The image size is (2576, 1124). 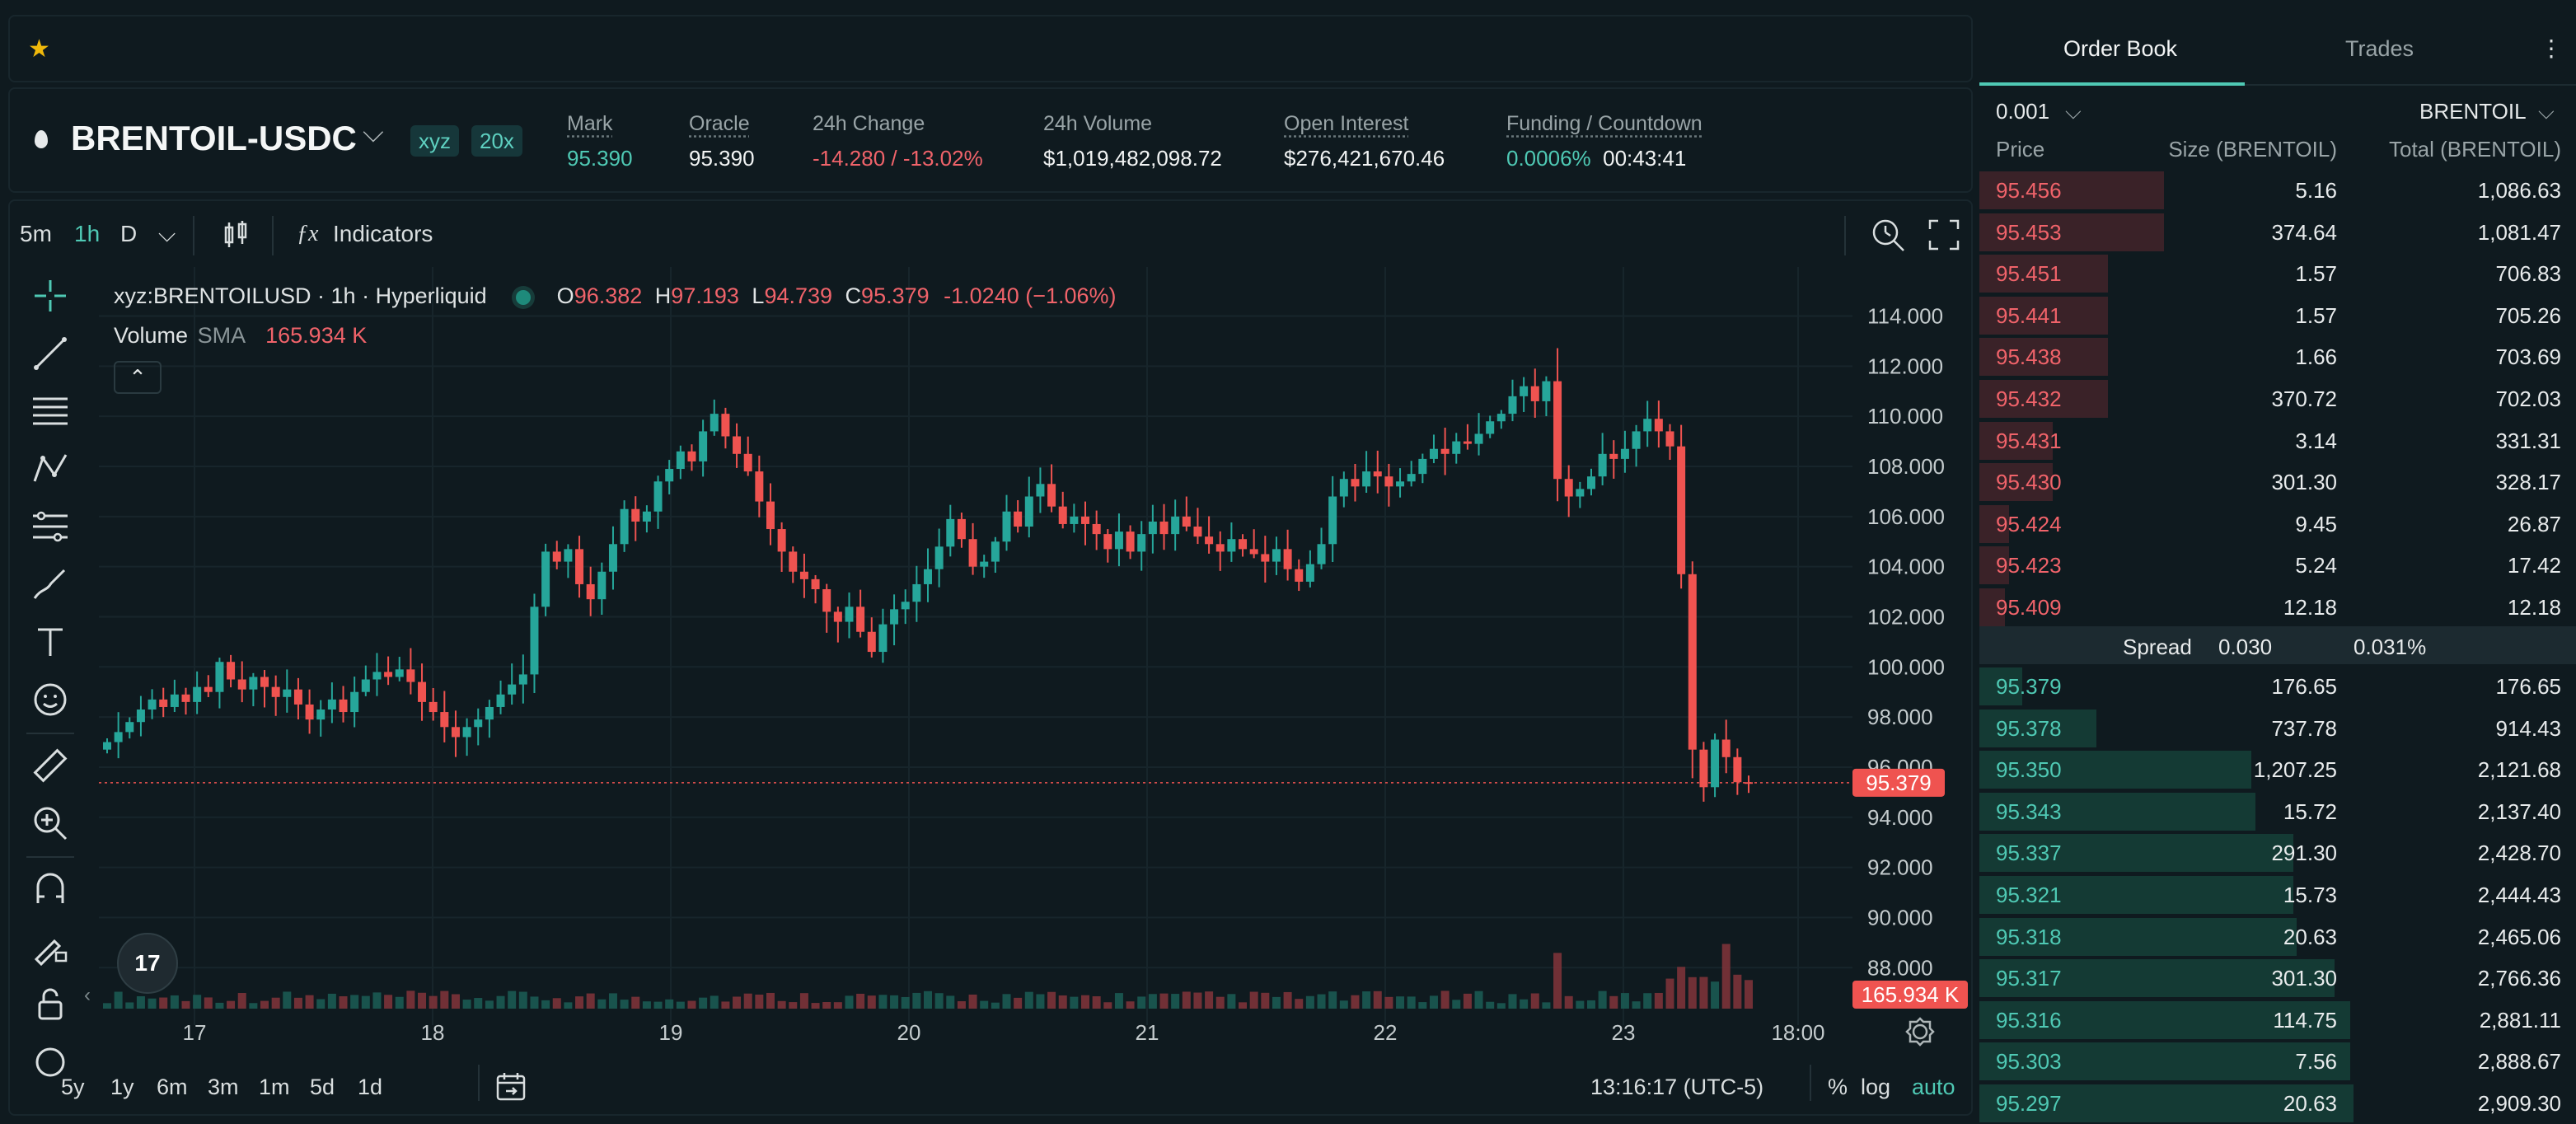 I want to click on ask-row: 95.424 9.45 26.87, so click(x=2277, y=524).